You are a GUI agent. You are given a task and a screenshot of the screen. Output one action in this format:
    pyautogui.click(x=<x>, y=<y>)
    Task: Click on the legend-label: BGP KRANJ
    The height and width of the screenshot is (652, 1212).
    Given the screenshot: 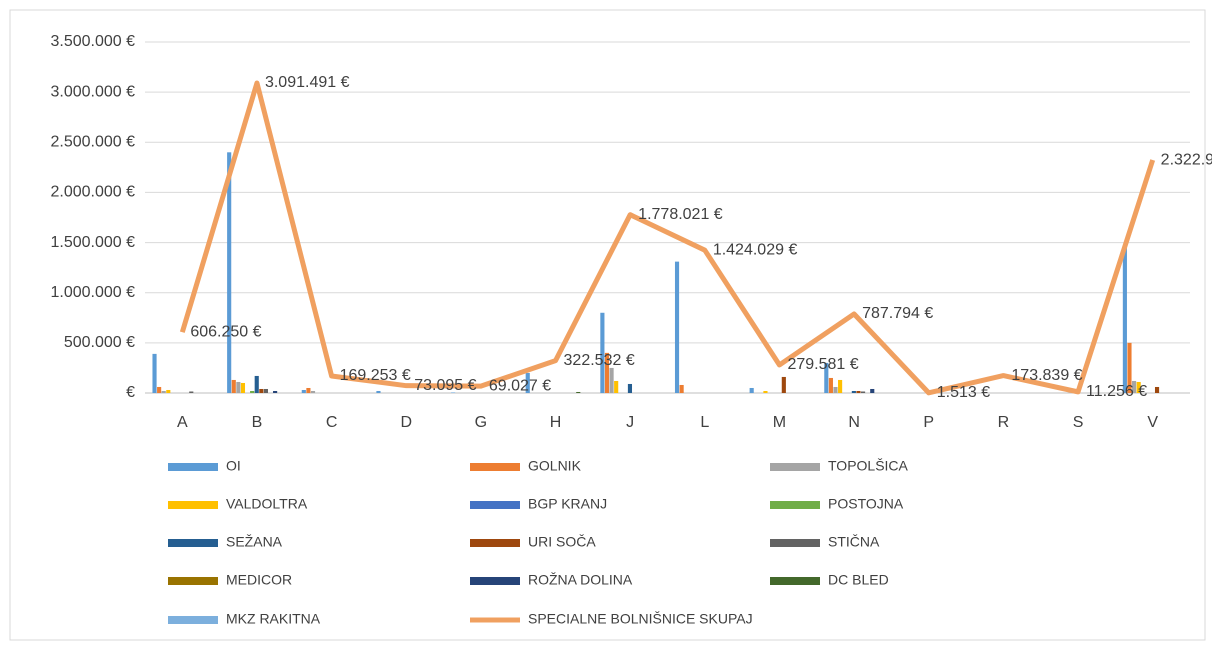 What is the action you would take?
    pyautogui.click(x=567, y=504)
    